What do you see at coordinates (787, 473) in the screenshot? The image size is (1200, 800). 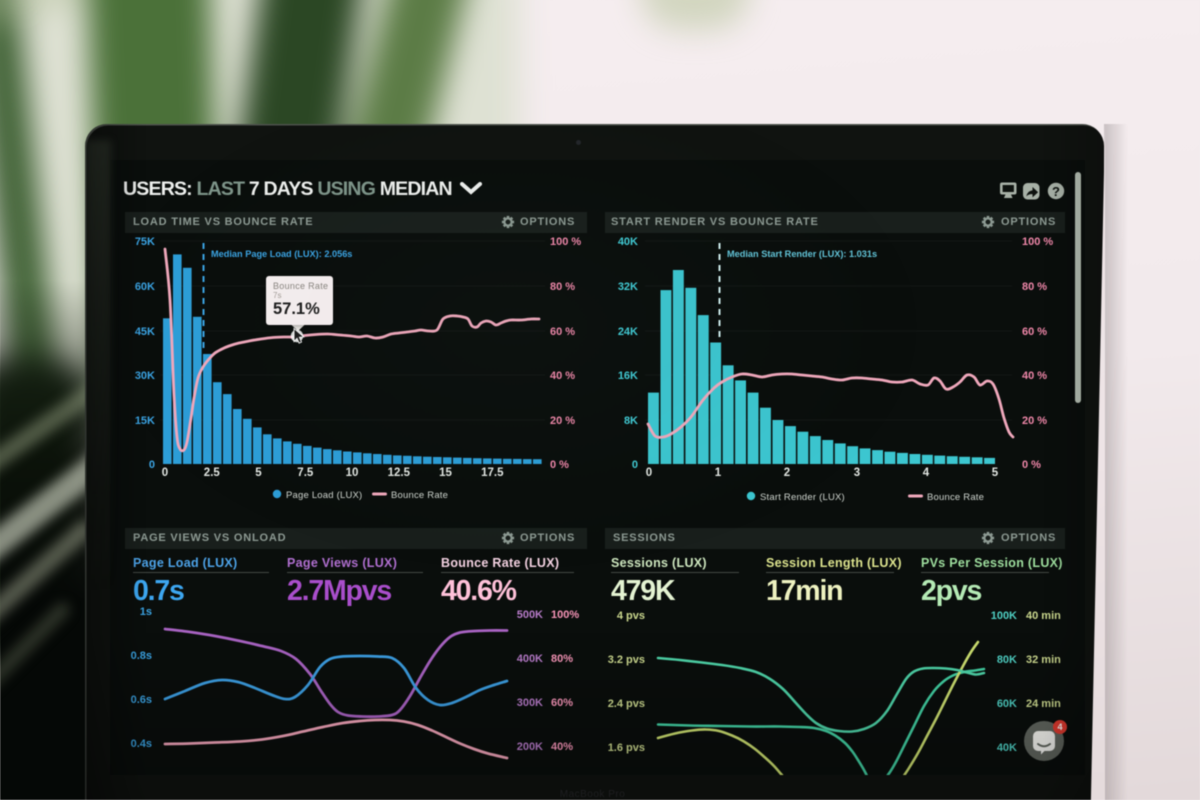 I see `svg-text: 2` at bounding box center [787, 473].